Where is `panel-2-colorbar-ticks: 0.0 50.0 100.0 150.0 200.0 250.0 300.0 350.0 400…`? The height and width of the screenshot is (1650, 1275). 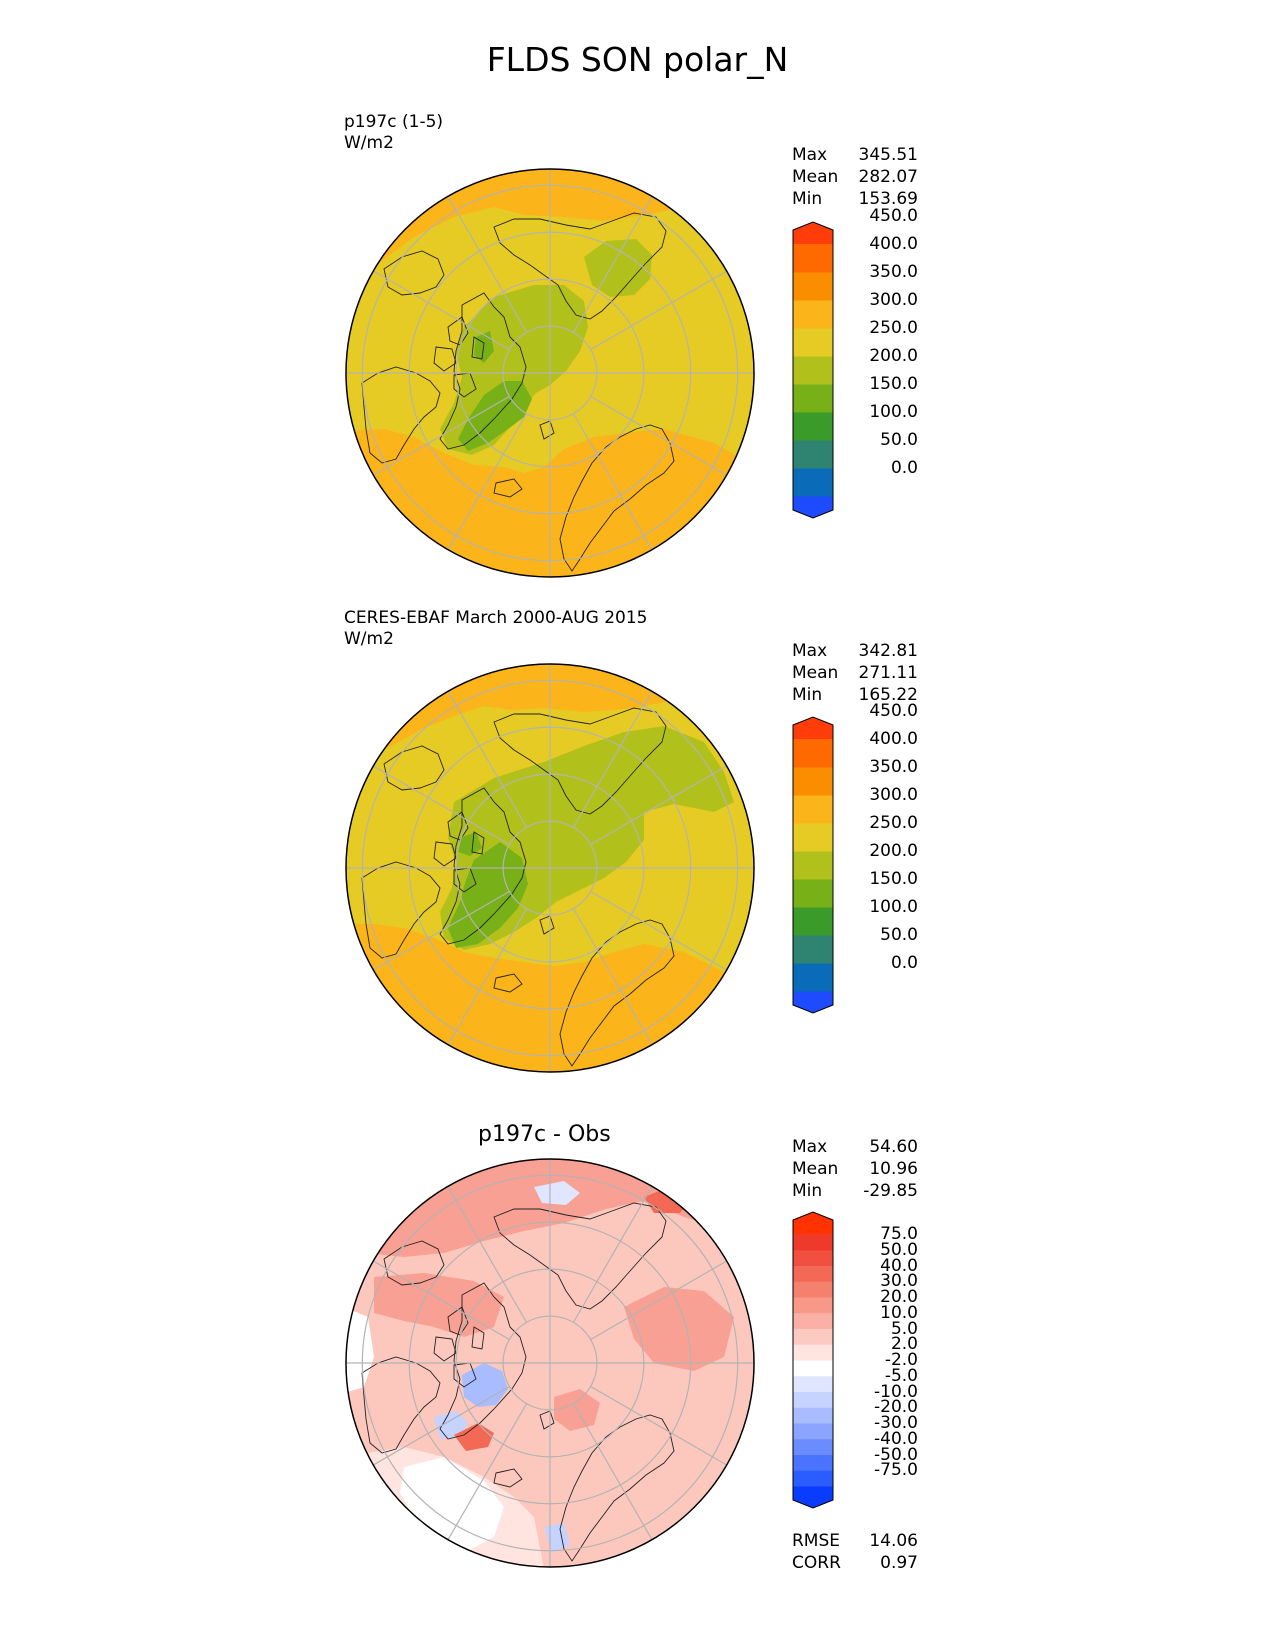 panel-2-colorbar-ticks: 0.0 50.0 100.0 150.0 200.0 250.0 300.0 350.0 400… is located at coordinates (878, 858).